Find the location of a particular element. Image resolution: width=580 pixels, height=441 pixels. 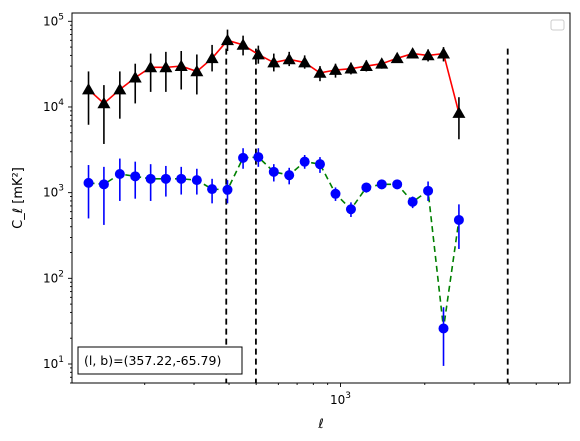

y-axis-label: C_ℓ [mK²] is located at coordinates (18, 198).